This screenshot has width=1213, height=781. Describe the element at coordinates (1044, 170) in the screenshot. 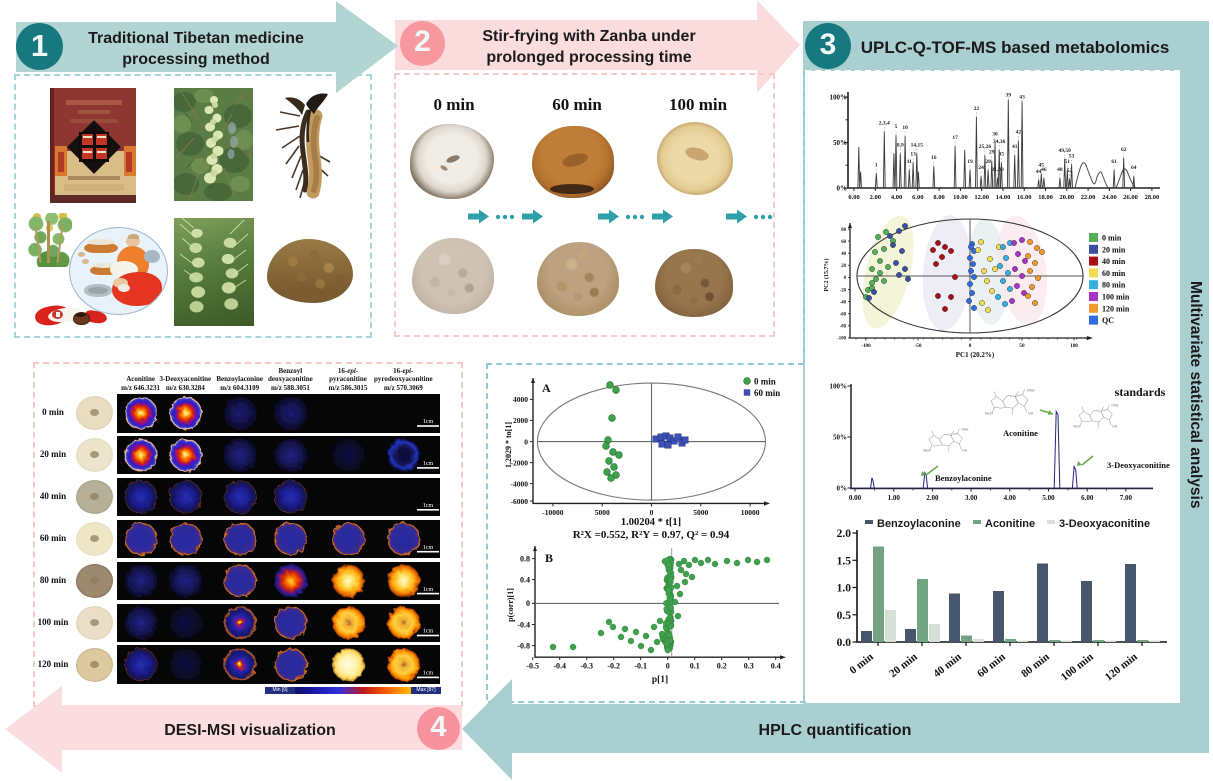

I see `svg-text: 46` at that location.